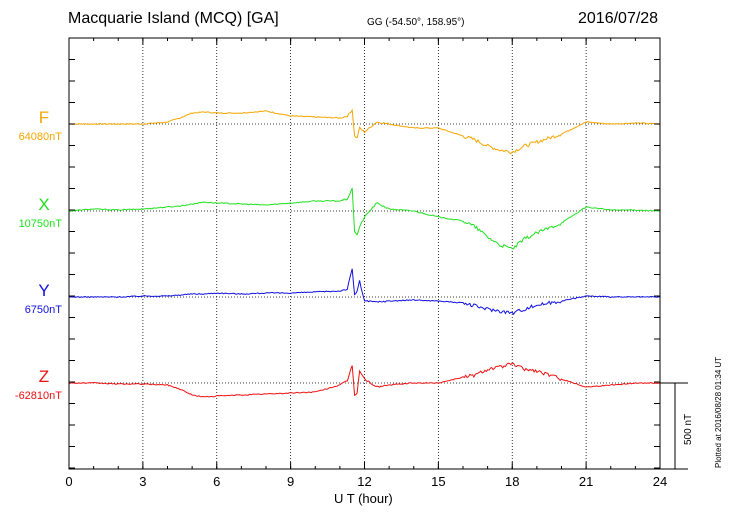 This screenshot has height=520, width=730. Describe the element at coordinates (416, 22) in the screenshot. I see `station-coordinates: GG (-54.50°, 158.95°)` at that location.